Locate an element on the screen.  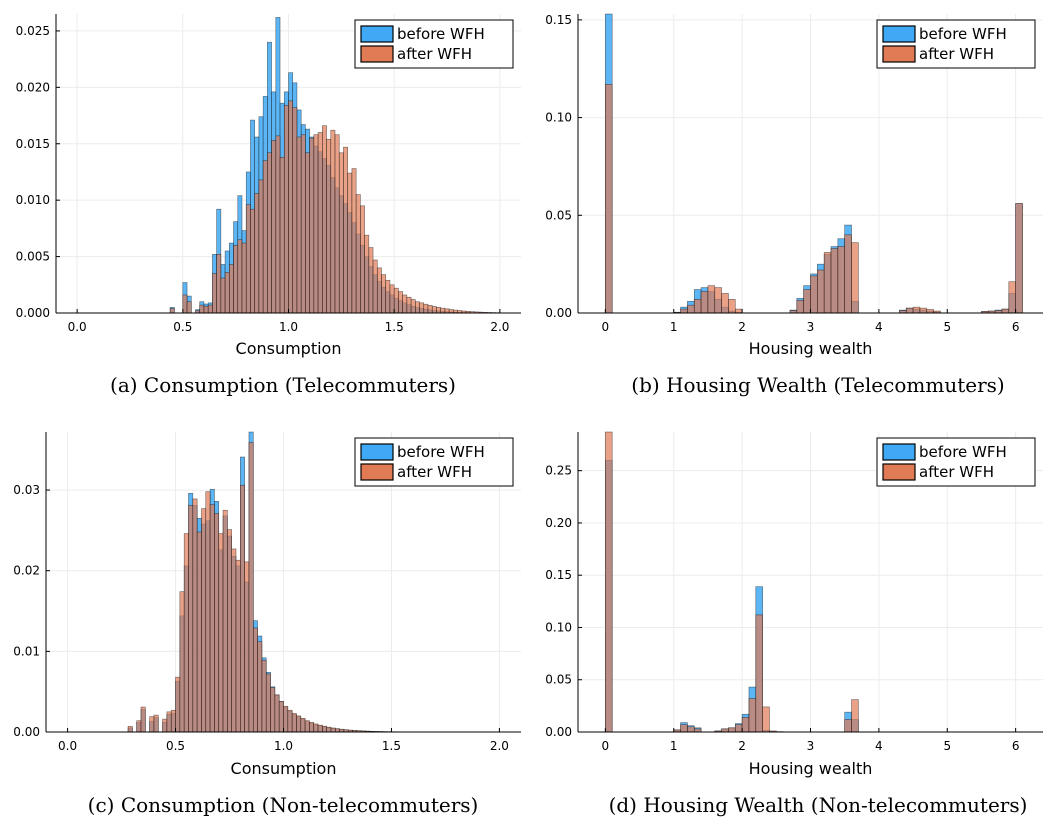
y-tick-label: 0.01 is located at coordinates (26, 651).